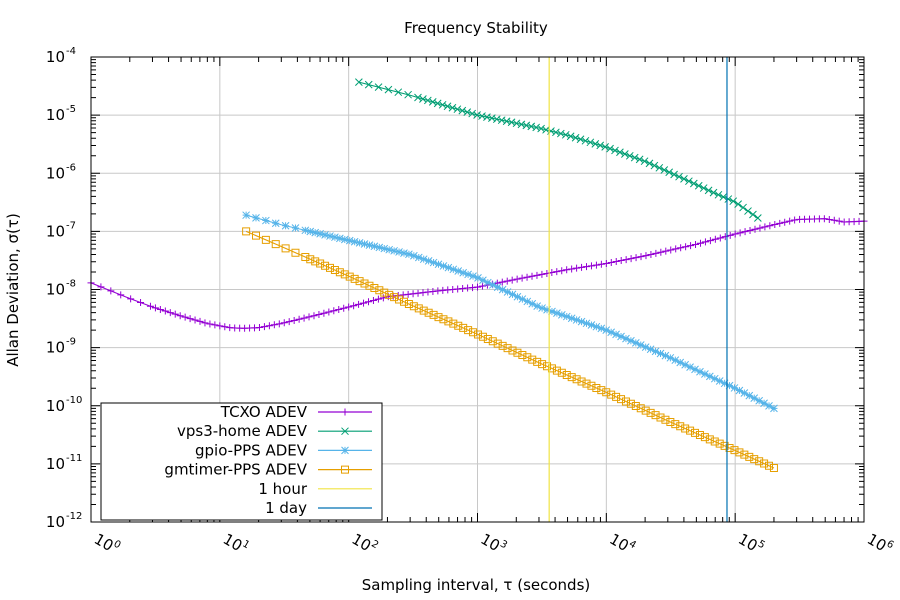  I want to click on y-tick-exponent: -11, so click(74, 458).